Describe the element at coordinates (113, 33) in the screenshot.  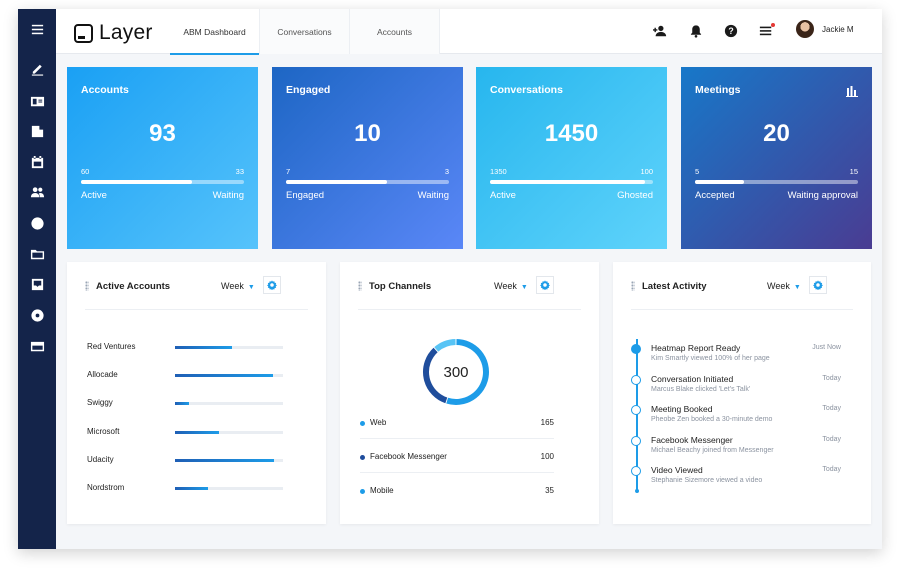
I see `layer-logo: Layer` at that location.